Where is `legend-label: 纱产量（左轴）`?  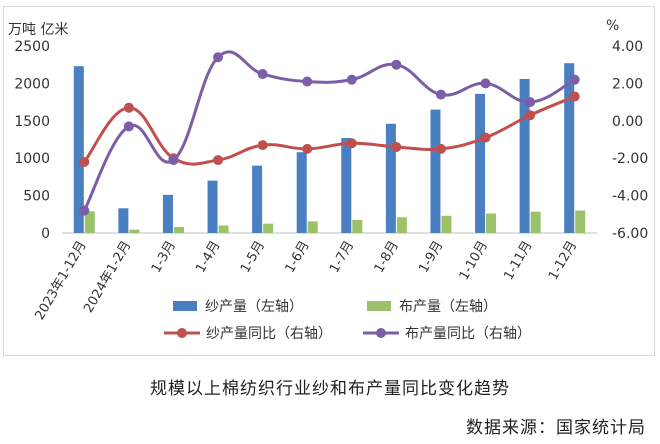
legend-label: 纱产量（左轴） is located at coordinates (254, 307).